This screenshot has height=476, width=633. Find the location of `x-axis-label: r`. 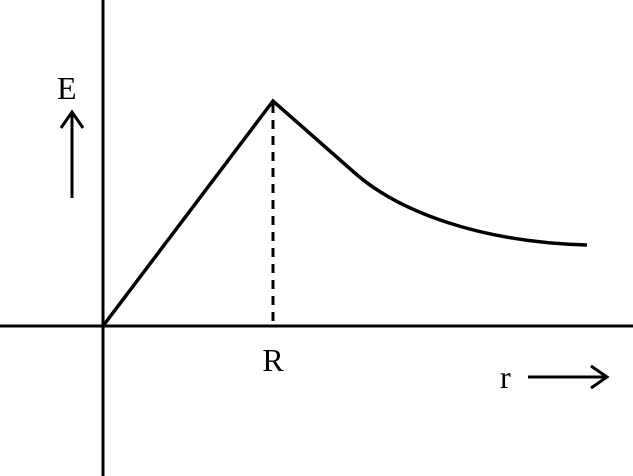

x-axis-label: r is located at coordinates (505, 377).